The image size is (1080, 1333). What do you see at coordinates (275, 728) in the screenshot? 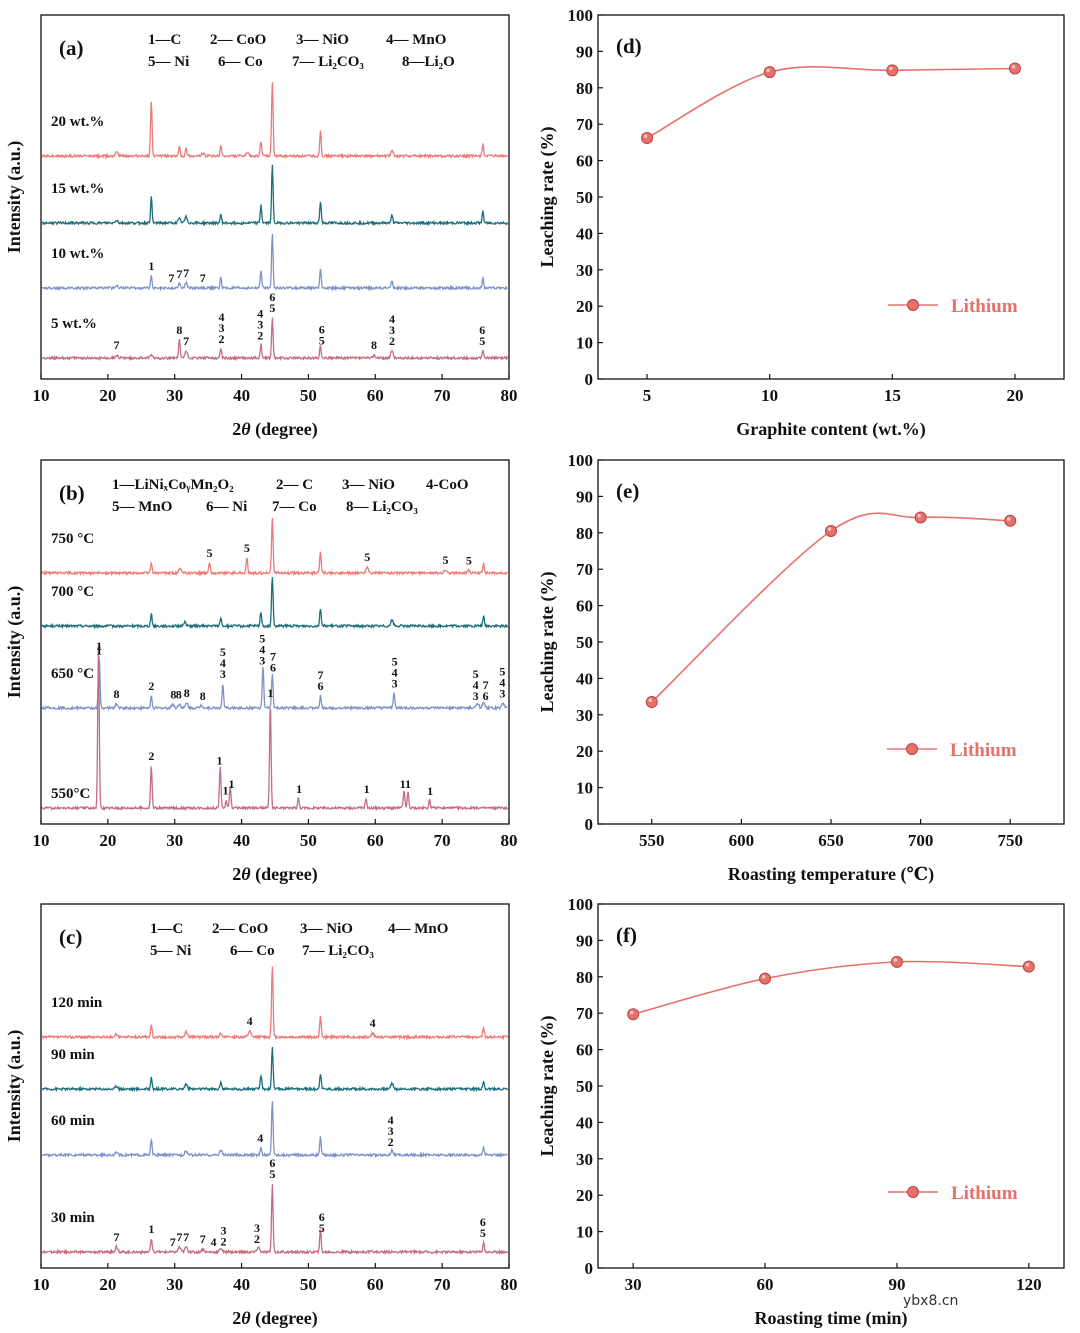
I see `xrd-pattern-550-c` at bounding box center [275, 728].